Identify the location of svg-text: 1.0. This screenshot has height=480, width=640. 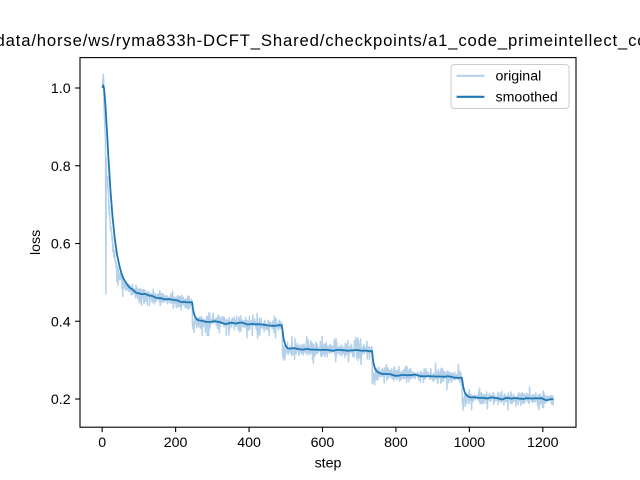
(61, 89).